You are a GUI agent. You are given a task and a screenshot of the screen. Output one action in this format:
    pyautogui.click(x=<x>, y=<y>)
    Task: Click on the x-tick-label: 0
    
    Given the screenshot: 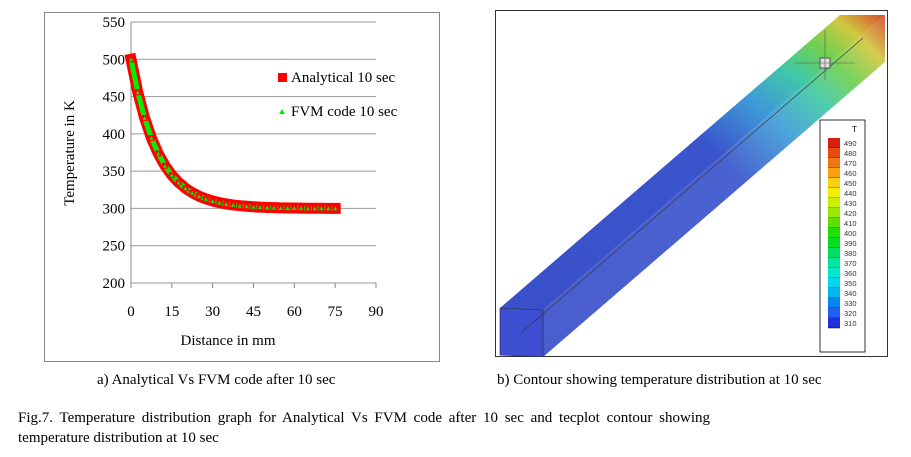 What is the action you would take?
    pyautogui.click(x=131, y=312)
    